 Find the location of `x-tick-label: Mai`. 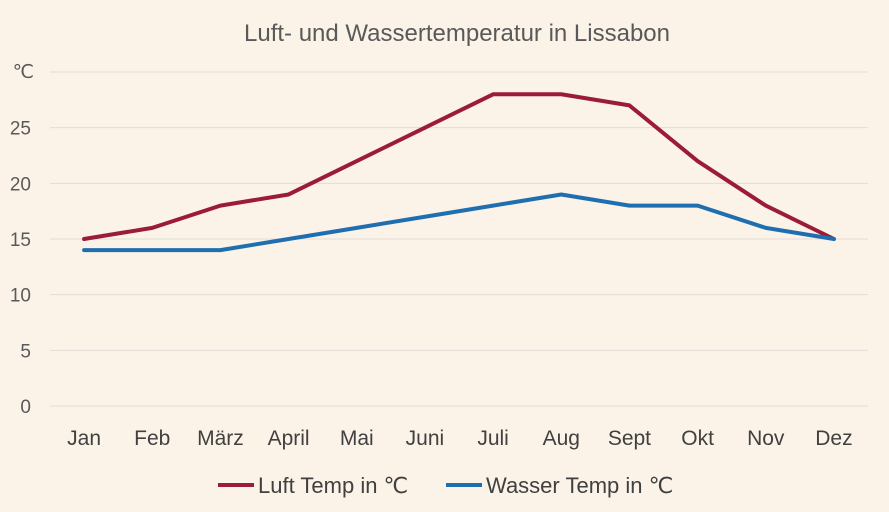

x-tick-label: Mai is located at coordinates (357, 438).